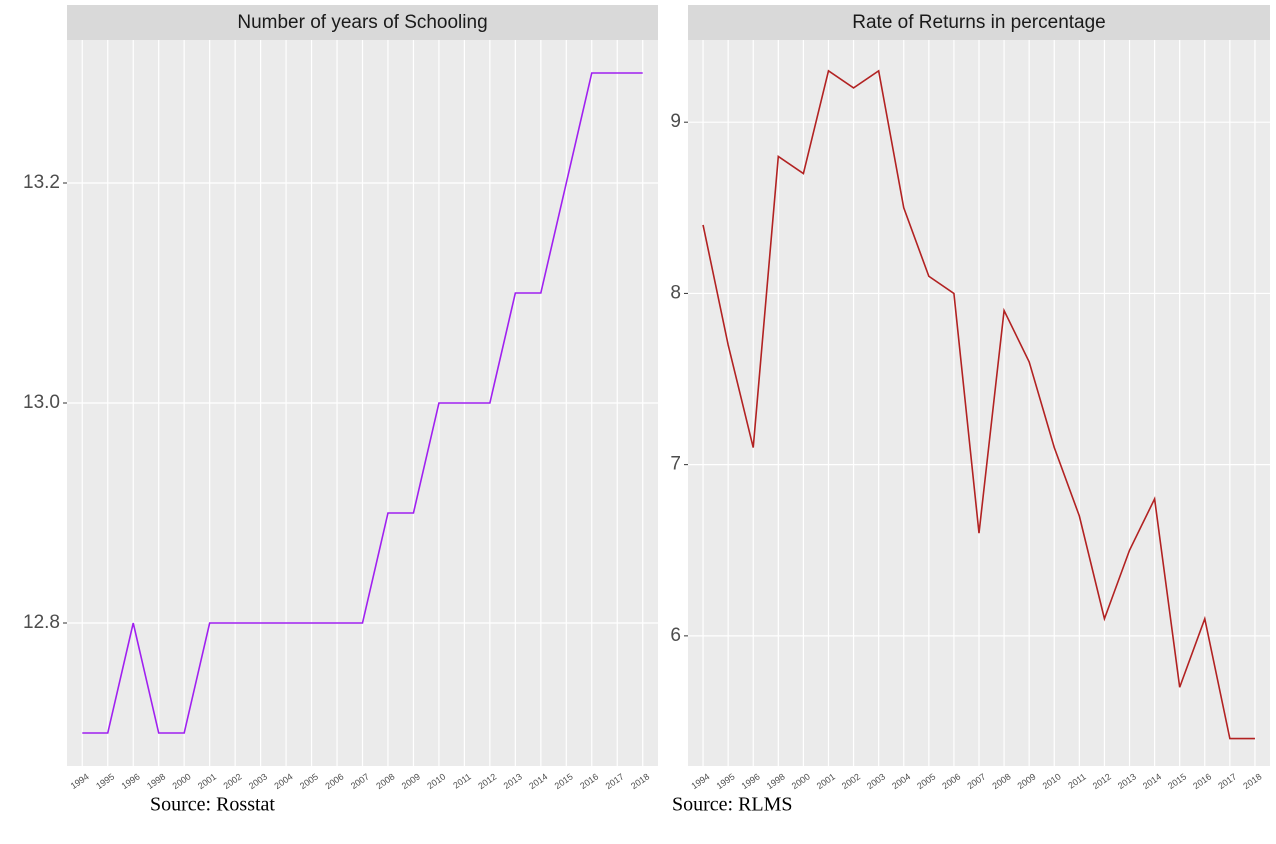 This screenshot has height=844, width=1276. Describe the element at coordinates (41, 402) in the screenshot. I see `y-tick-label: 13.0` at that location.